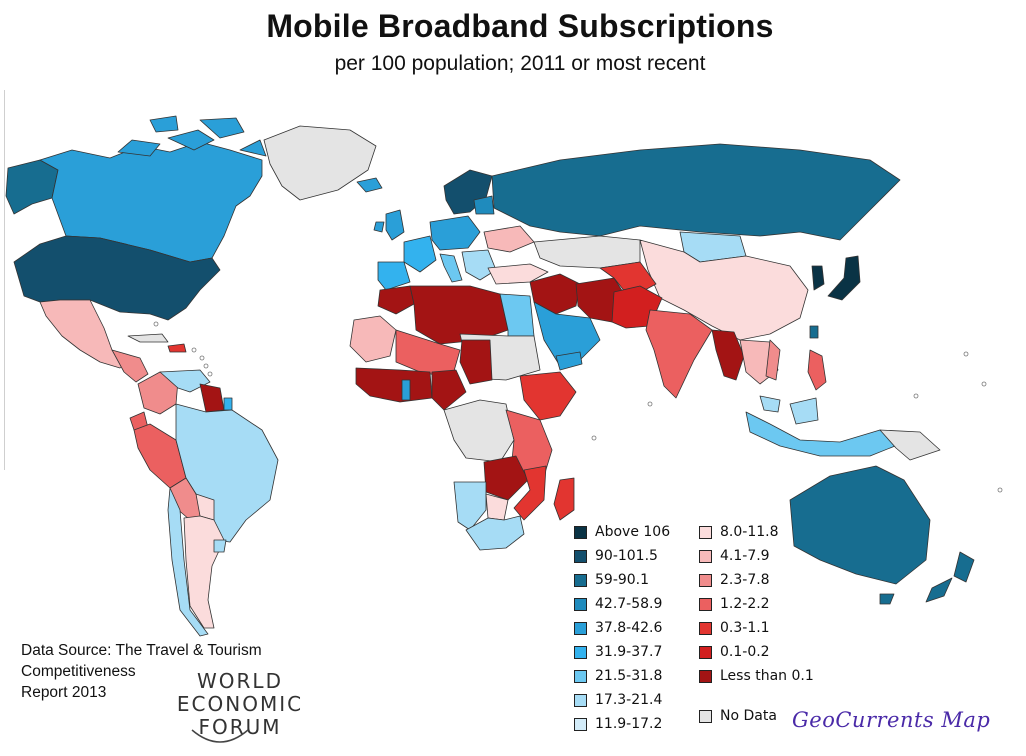 The image size is (1026, 756). I want to click on region-korea, so click(818, 278).